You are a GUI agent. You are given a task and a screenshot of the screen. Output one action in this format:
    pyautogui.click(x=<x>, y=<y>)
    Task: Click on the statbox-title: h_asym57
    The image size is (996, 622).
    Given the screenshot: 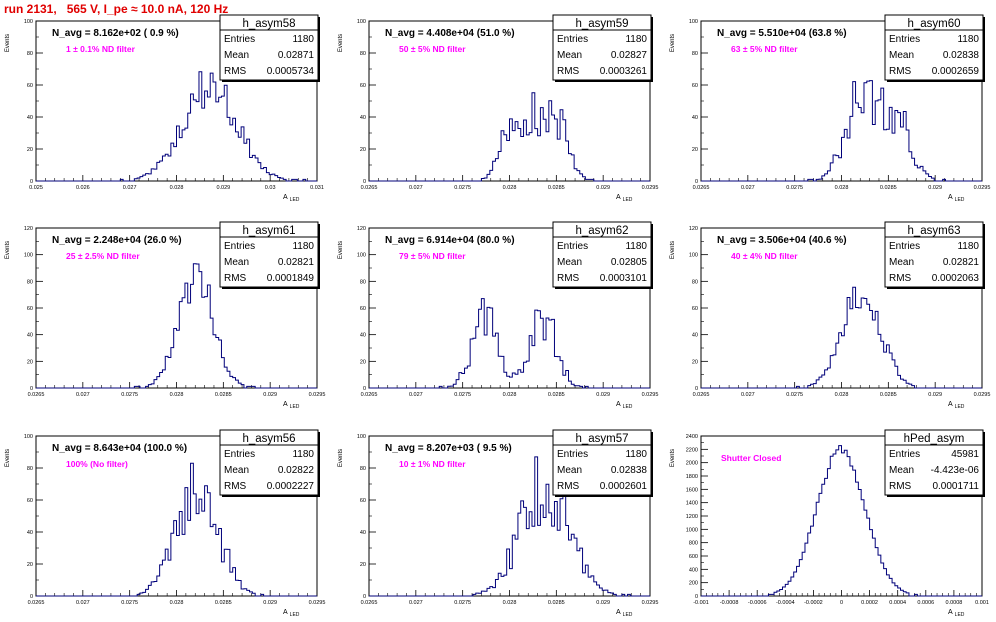 What is the action you would take?
    pyautogui.click(x=601, y=439)
    